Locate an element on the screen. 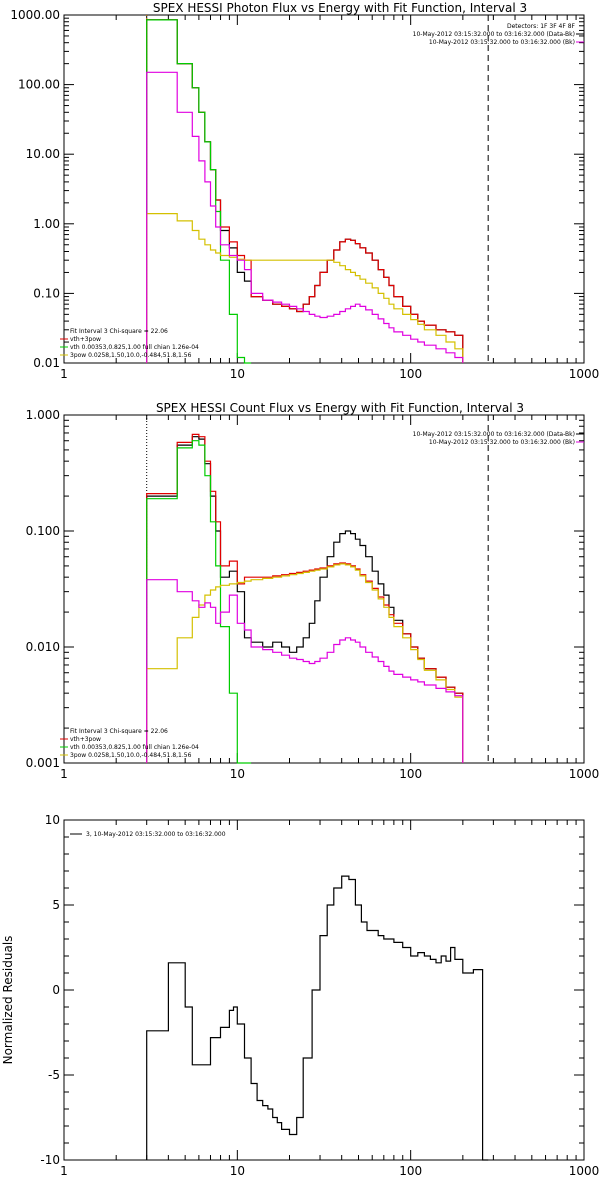 The width and height of the screenshot is (600, 1204). y-tick-label: 0.001 is located at coordinates (43, 763).